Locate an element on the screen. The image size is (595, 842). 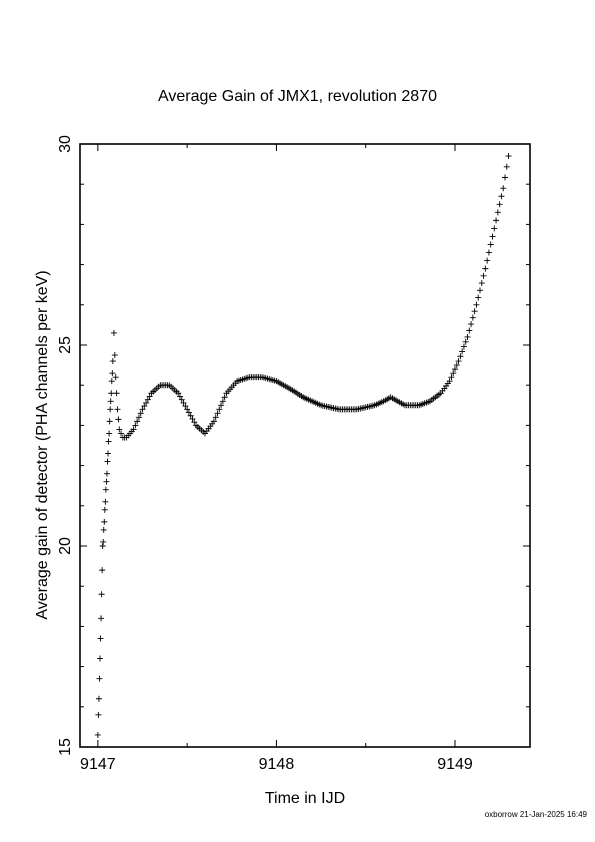
y-tick-label: 30 is located at coordinates (65, 144).